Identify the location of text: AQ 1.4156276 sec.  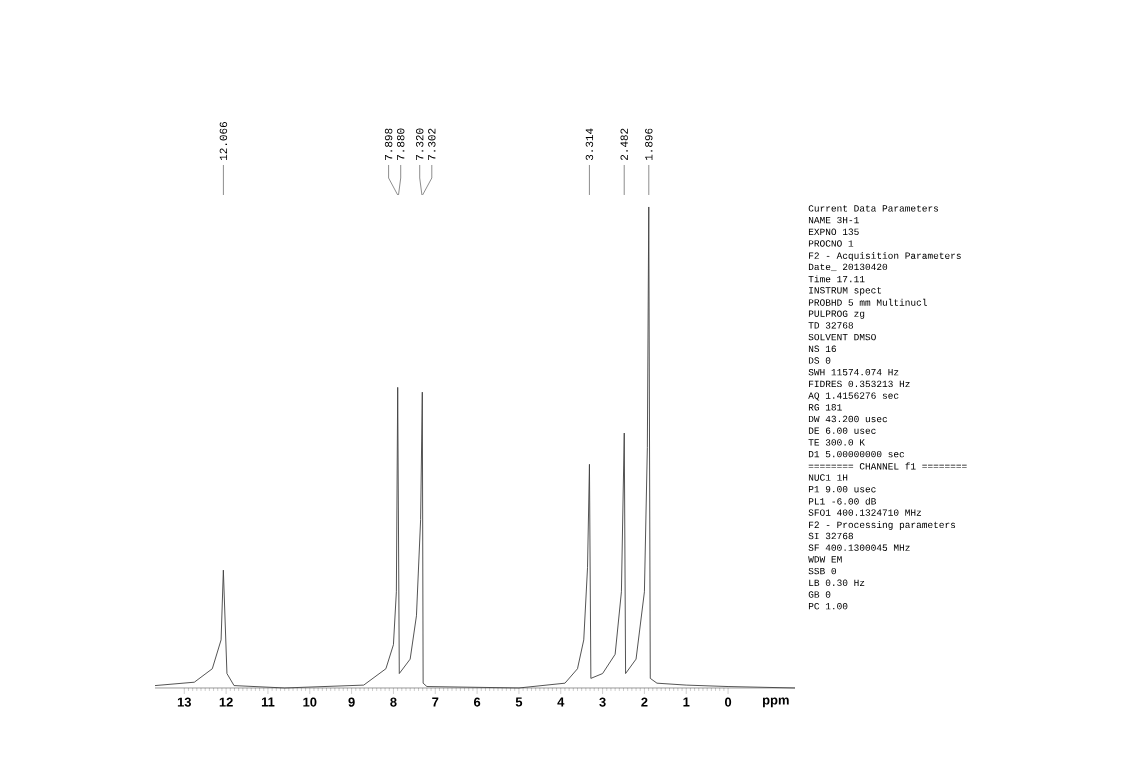
(853, 396).